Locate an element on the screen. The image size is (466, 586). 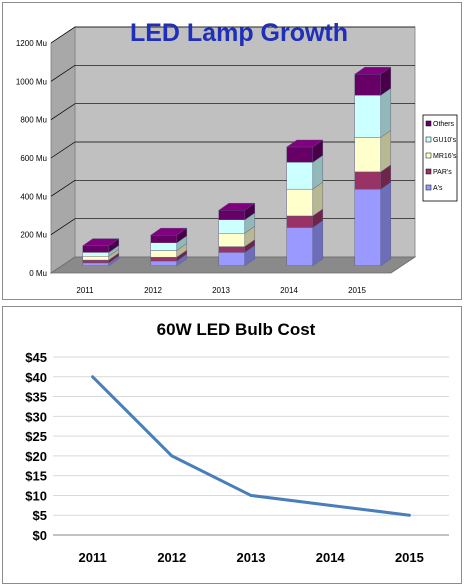
legend-label: PAR's is located at coordinates (442, 172).